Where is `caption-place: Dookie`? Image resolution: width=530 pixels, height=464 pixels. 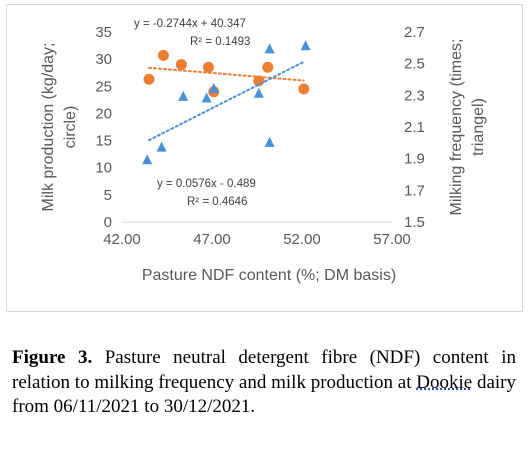 caption-place: Dookie is located at coordinates (444, 382).